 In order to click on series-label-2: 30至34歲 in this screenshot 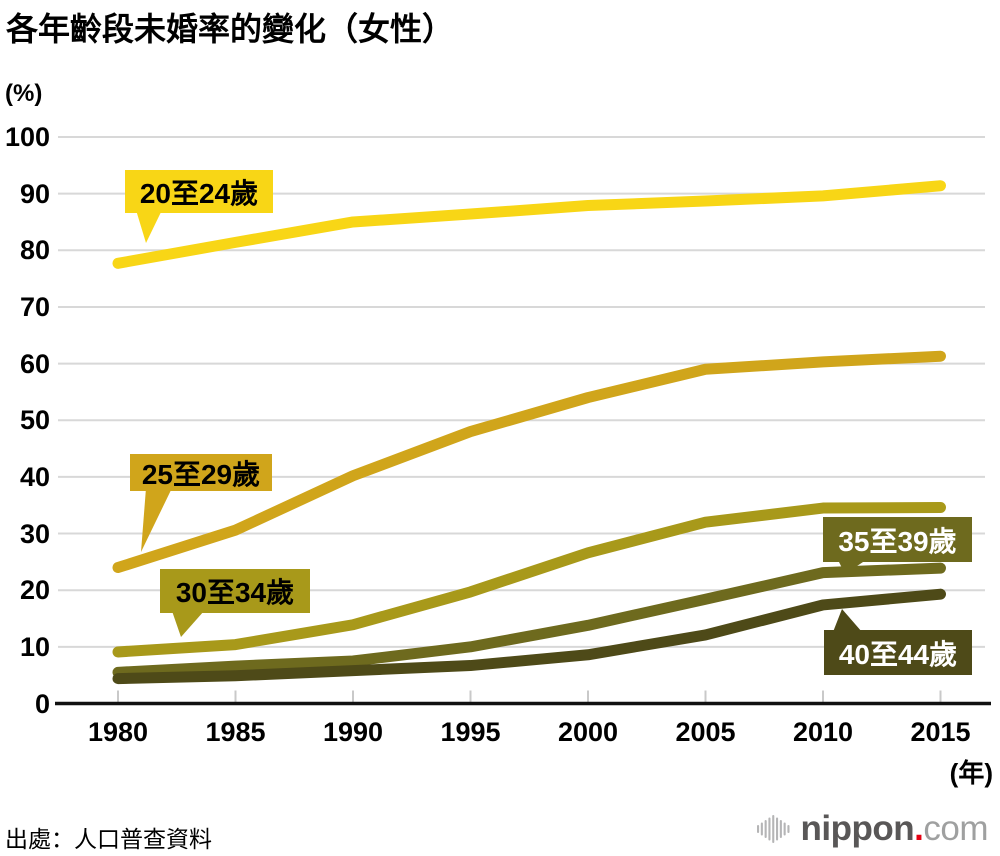, I will do `click(235, 592)`.